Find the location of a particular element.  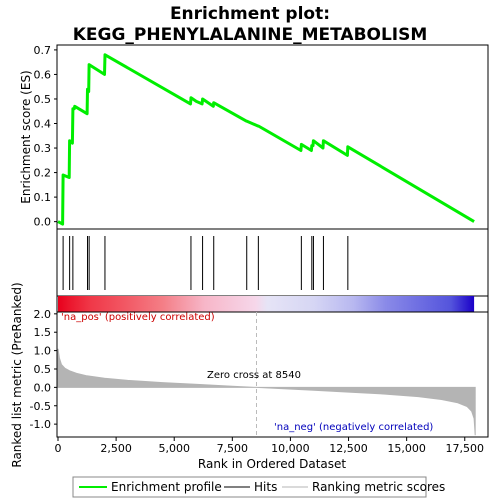

zero-cross-label: Zero cross at 8540 is located at coordinates (254, 375).